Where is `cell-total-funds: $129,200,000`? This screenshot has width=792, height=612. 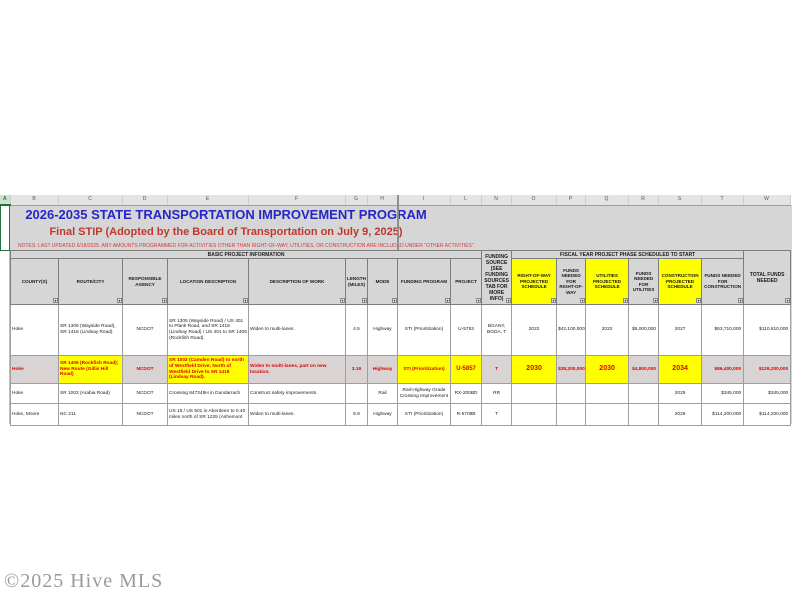
cell-total-funds: $129,200,000 is located at coordinates (767, 369).